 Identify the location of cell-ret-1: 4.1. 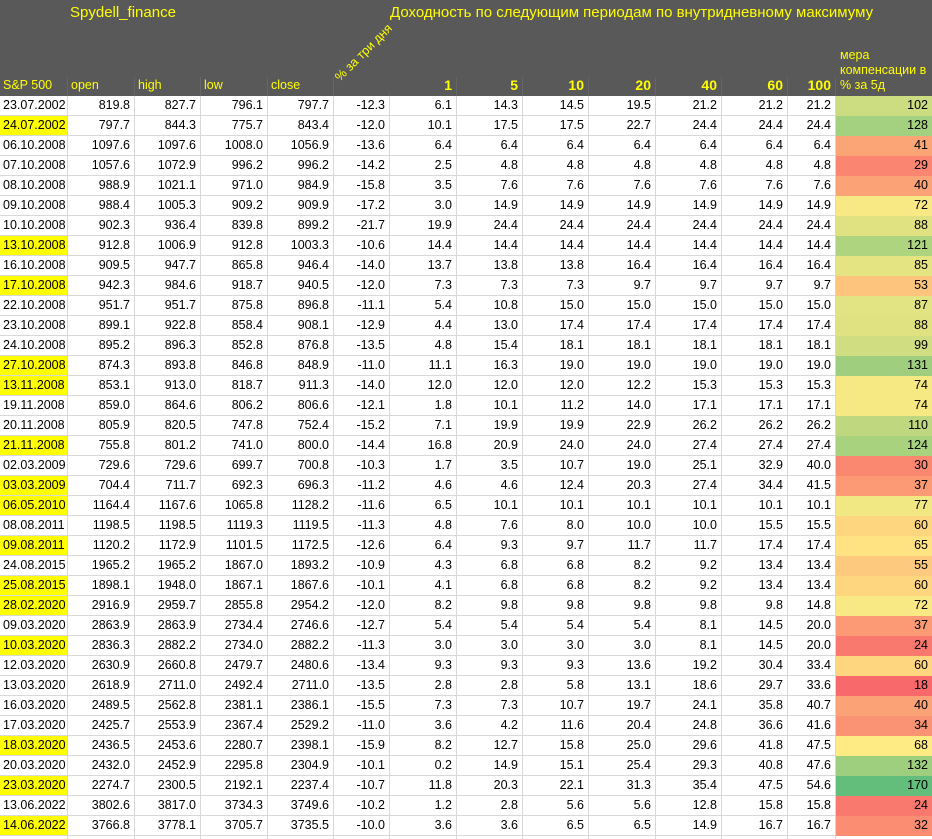
(423, 586).